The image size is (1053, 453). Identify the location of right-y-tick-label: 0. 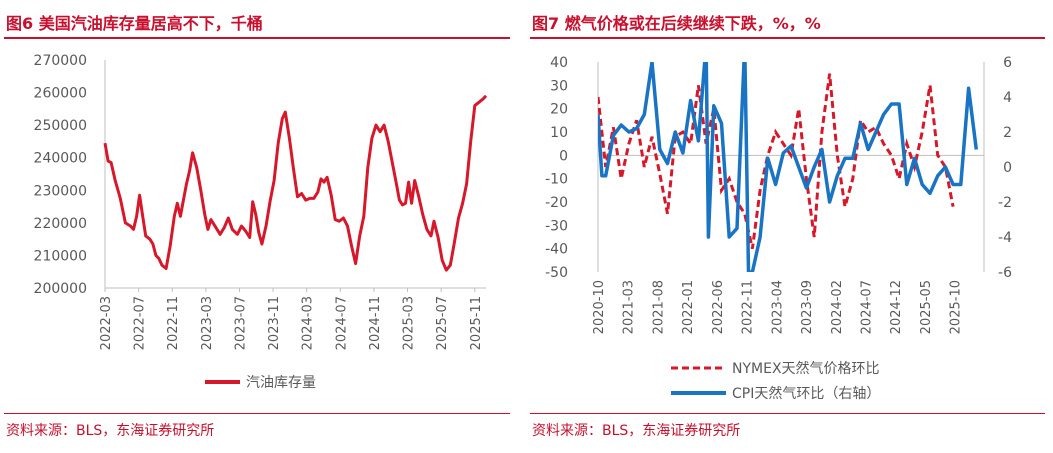
(1007, 168).